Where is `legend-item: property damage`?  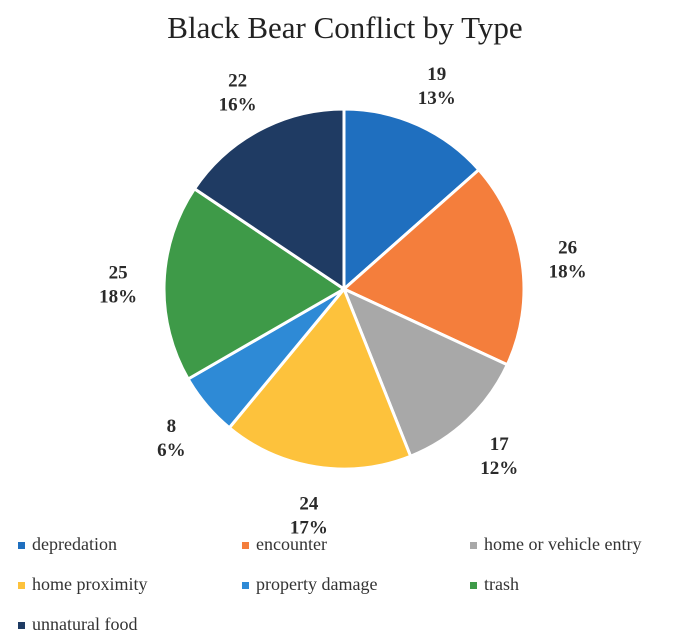 legend-item: property damage is located at coordinates (309, 584).